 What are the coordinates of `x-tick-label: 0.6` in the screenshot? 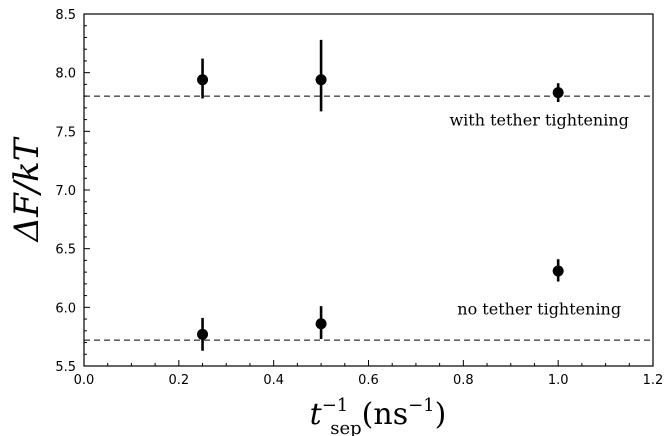 It's located at (368, 380).